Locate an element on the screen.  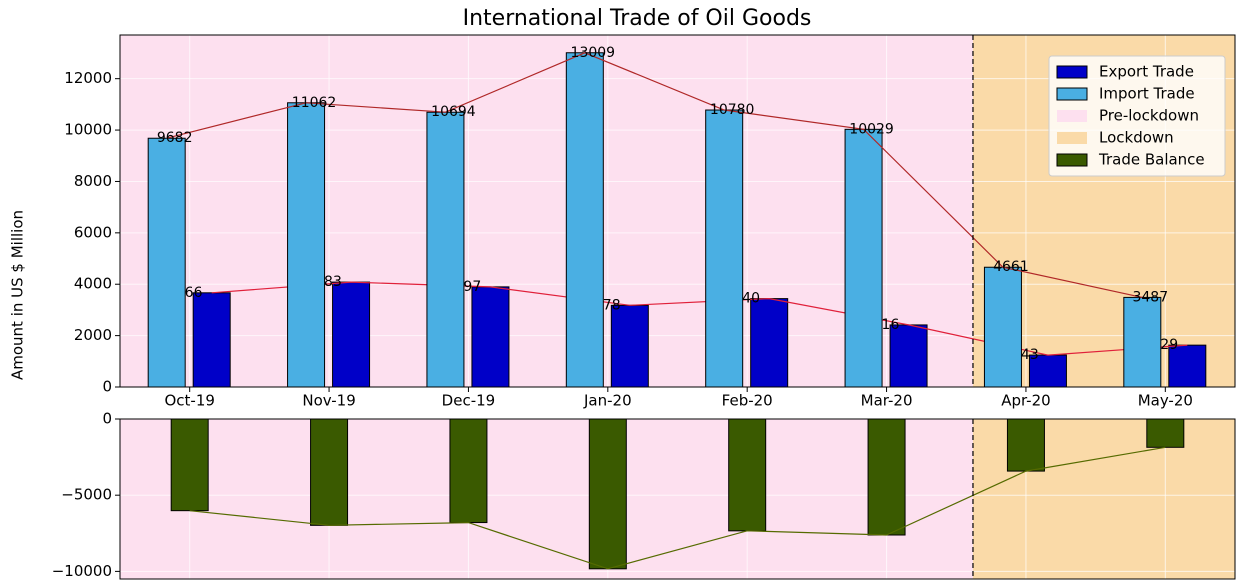
trend-line is located at coordinates (699, 318).